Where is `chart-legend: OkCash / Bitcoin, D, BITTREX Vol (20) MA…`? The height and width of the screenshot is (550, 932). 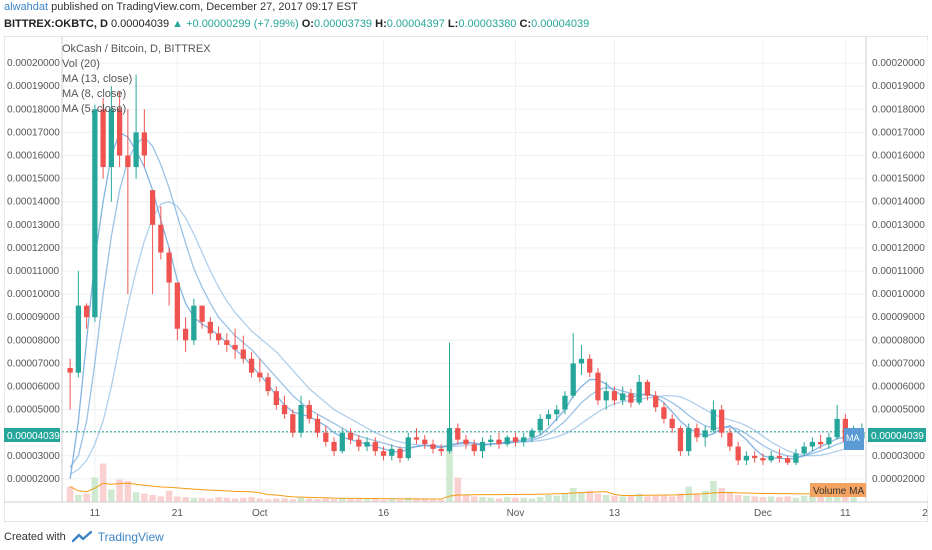
chart-legend: OkCash / Bitcoin, D, BITTREX Vol (20) MA… is located at coordinates (136, 79).